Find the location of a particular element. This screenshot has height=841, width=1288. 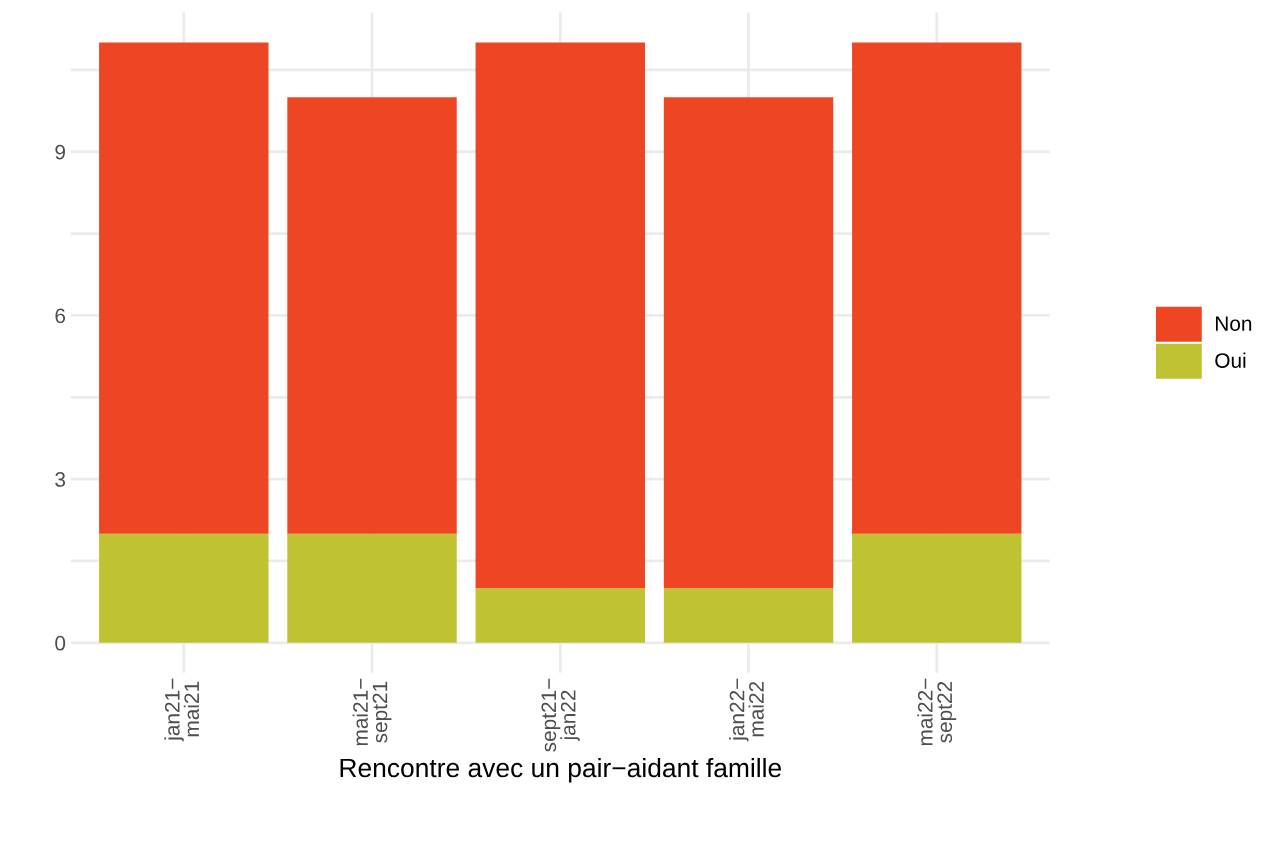

legend-label: Non is located at coordinates (1233, 323).